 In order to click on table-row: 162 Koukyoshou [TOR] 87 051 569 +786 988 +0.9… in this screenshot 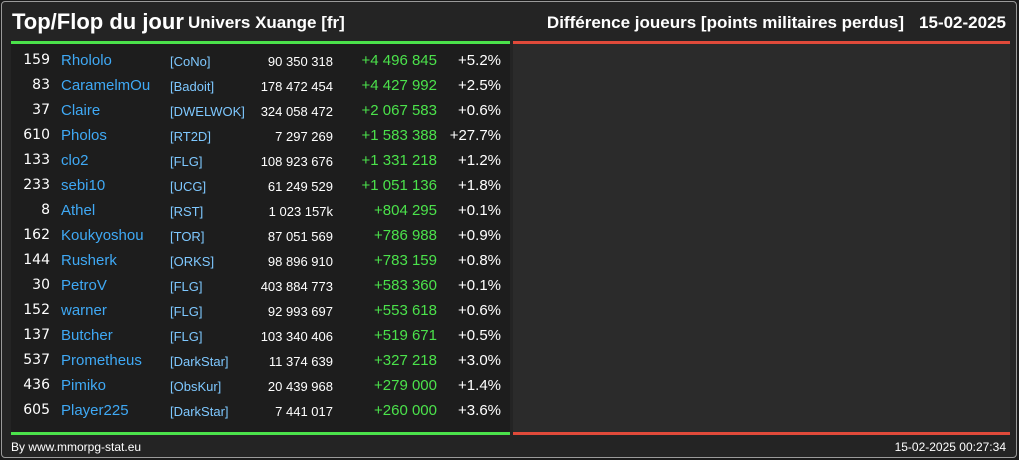, I will do `click(260, 235)`.